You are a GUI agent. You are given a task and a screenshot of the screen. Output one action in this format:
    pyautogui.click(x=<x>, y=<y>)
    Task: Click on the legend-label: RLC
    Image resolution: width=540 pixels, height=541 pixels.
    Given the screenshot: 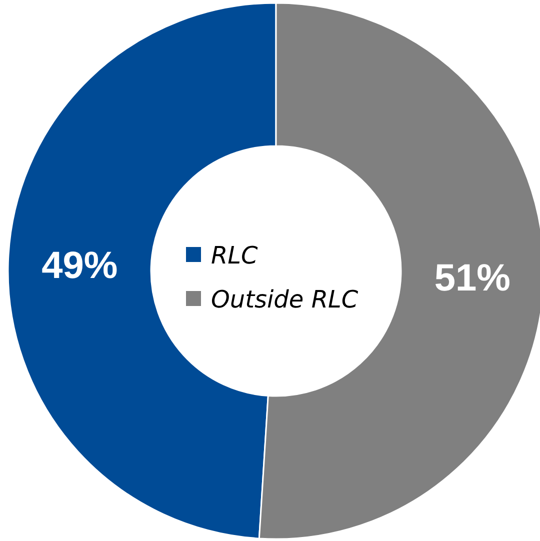 What is the action you would take?
    pyautogui.click(x=234, y=255)
    